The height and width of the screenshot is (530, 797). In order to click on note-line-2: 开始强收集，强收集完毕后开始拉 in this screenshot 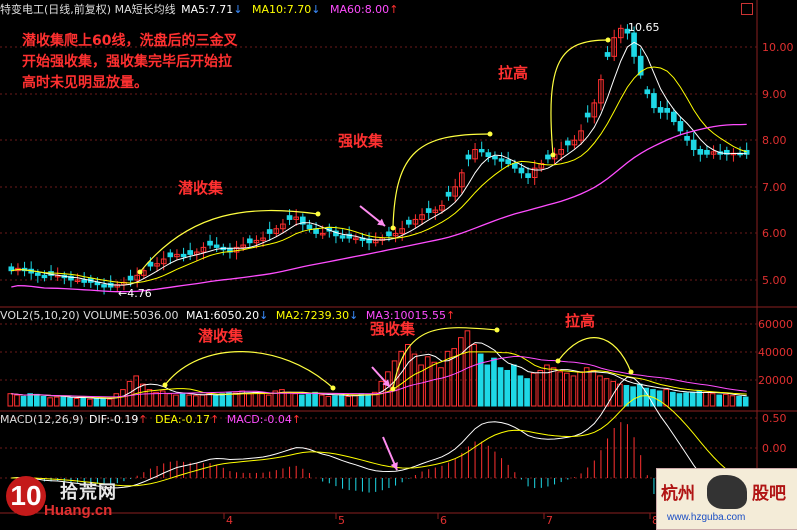, I will do `click(127, 61)`.